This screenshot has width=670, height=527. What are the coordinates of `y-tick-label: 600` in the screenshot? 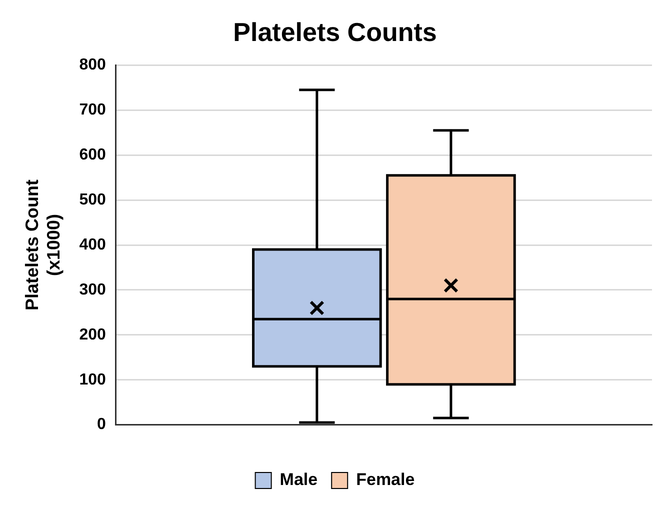 It's located at (92, 155).